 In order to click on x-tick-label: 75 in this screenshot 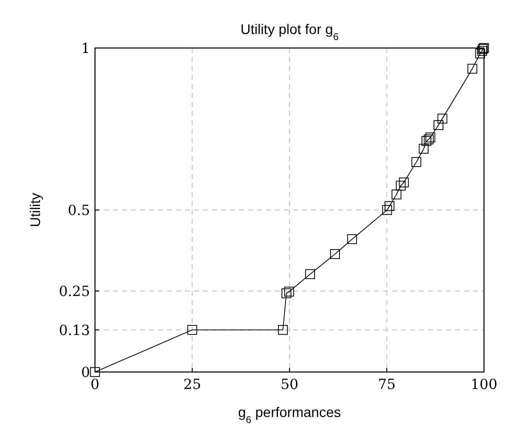, I will do `click(387, 385)`.